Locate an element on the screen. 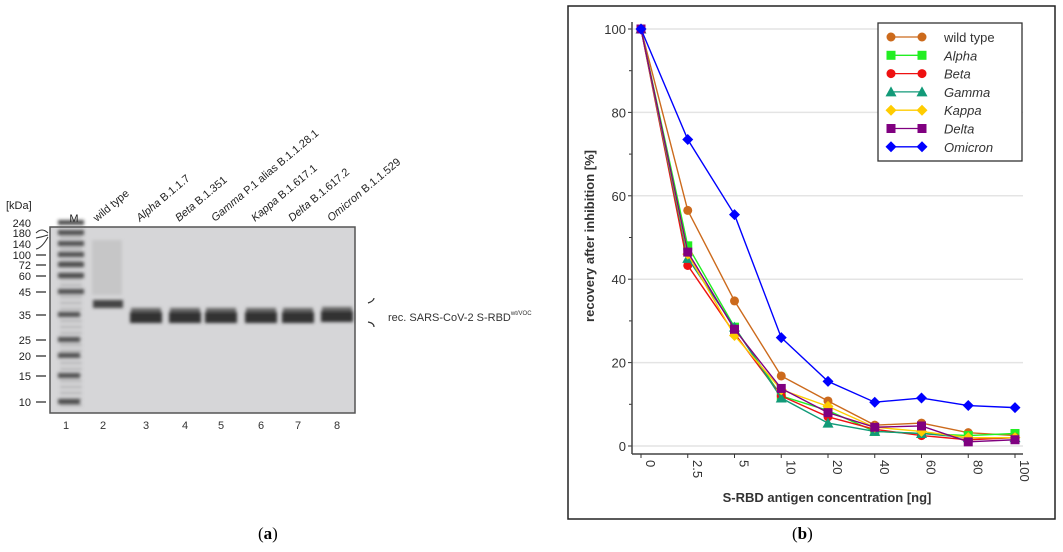  x-tick-label: 20 is located at coordinates (837, 467).